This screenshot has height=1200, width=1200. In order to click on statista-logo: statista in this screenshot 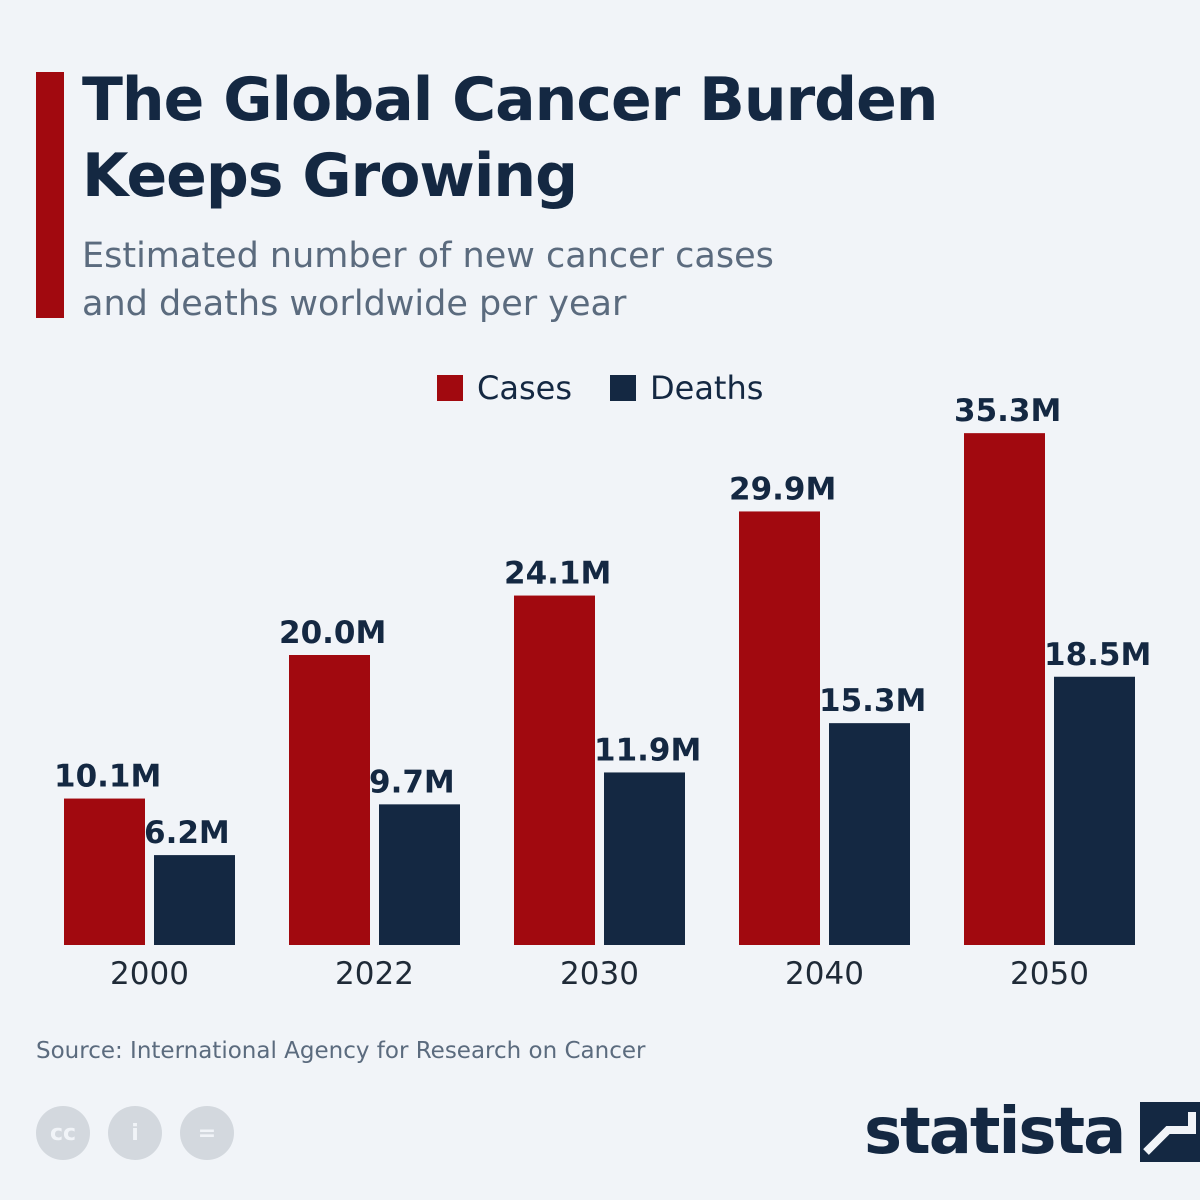, I will do `click(1032, 1132)`.